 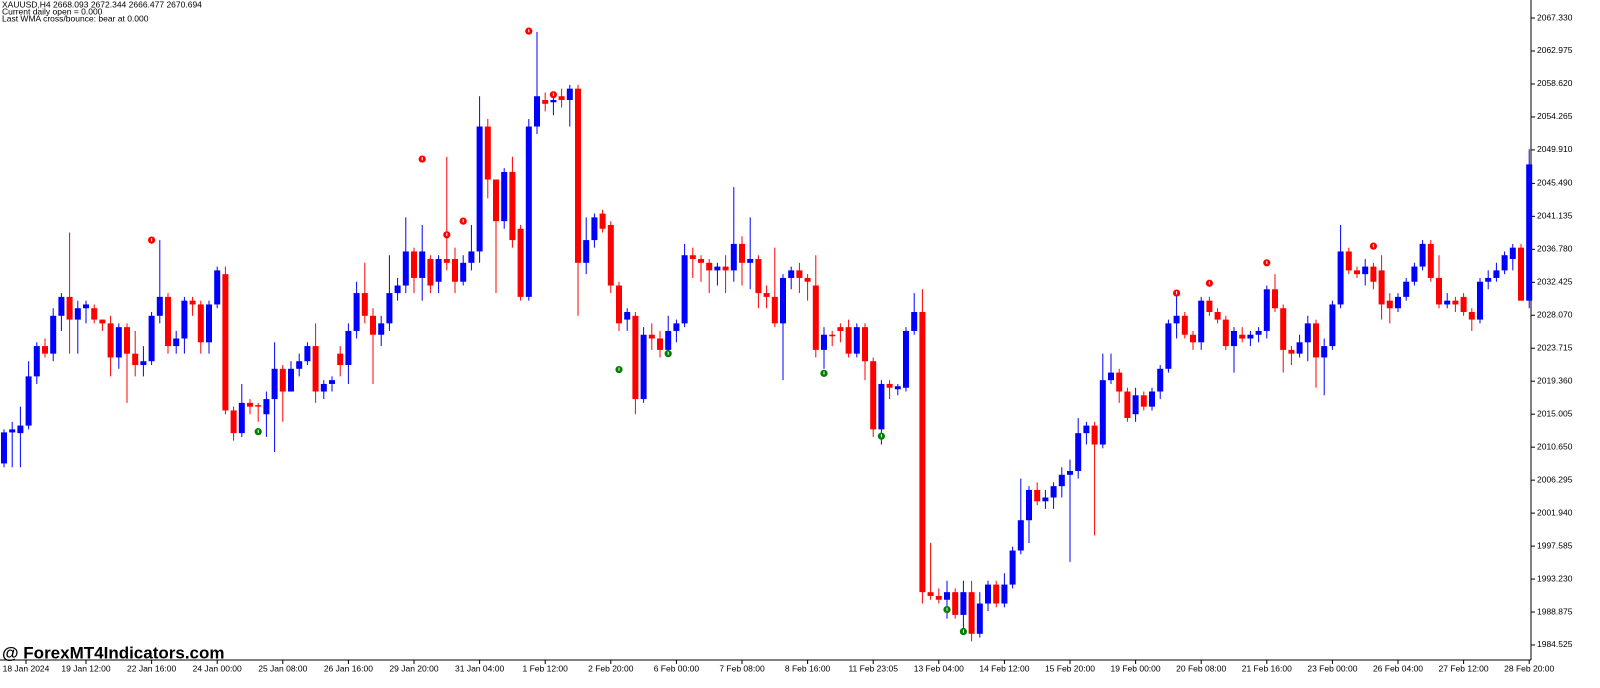 What do you see at coordinates (611, 668) in the screenshot?
I see `x-tick-label: 2 Feb 20:00` at bounding box center [611, 668].